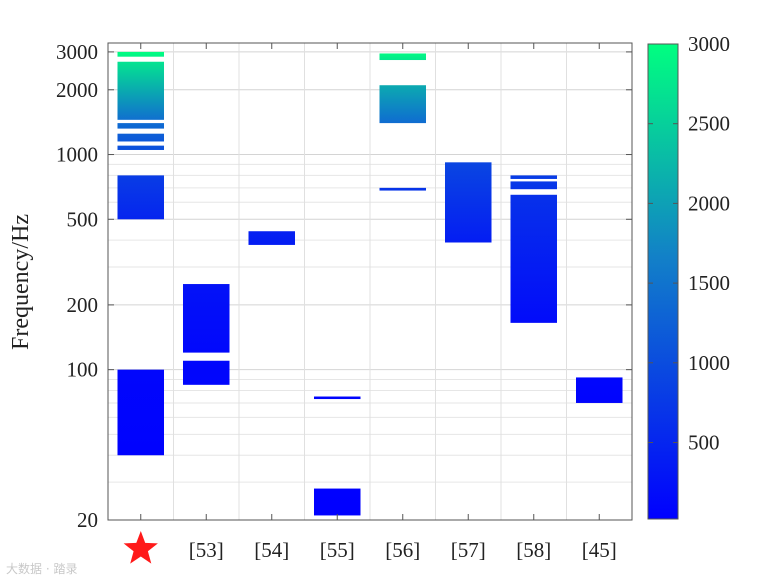  What do you see at coordinates (709, 283) in the screenshot?
I see `colorbar-tick-label: 1500` at bounding box center [709, 283].